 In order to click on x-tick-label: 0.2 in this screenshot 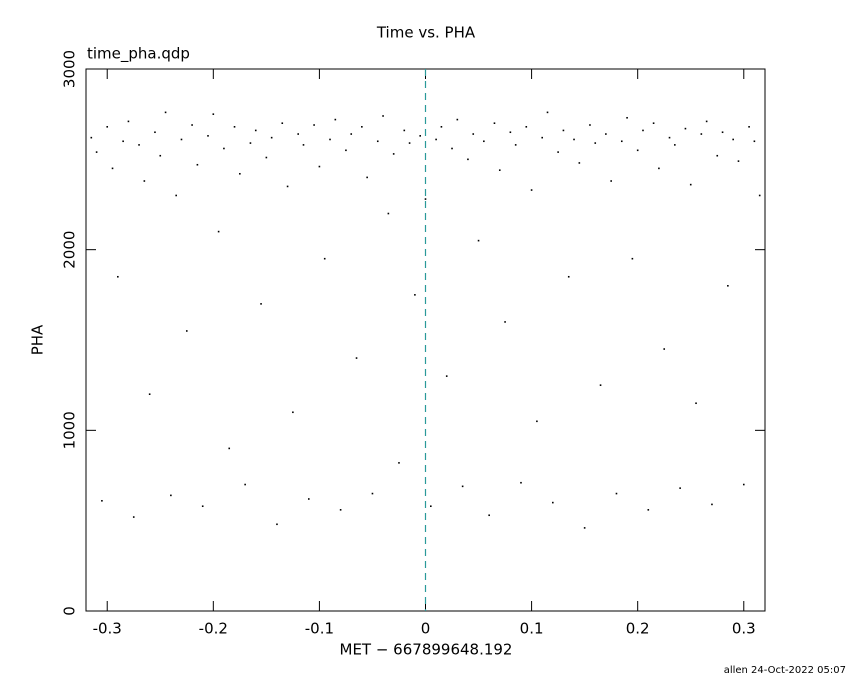, I will do `click(638, 629)`.